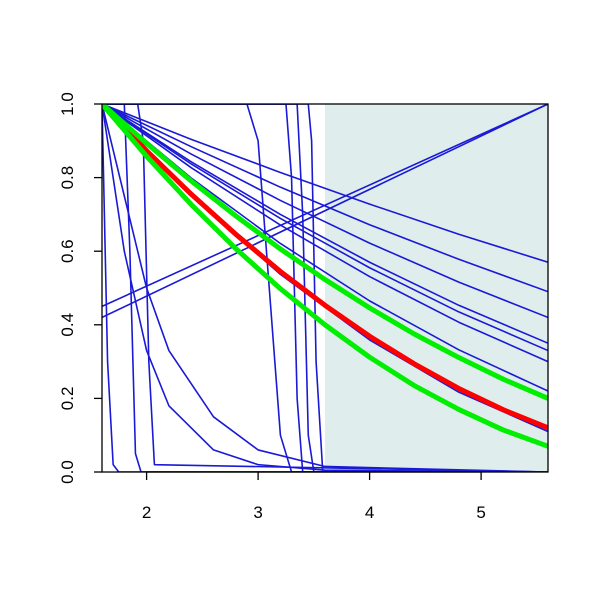 The image size is (600, 600). Describe the element at coordinates (67, 178) in the screenshot. I see `y-tick-label: 0.8` at that location.